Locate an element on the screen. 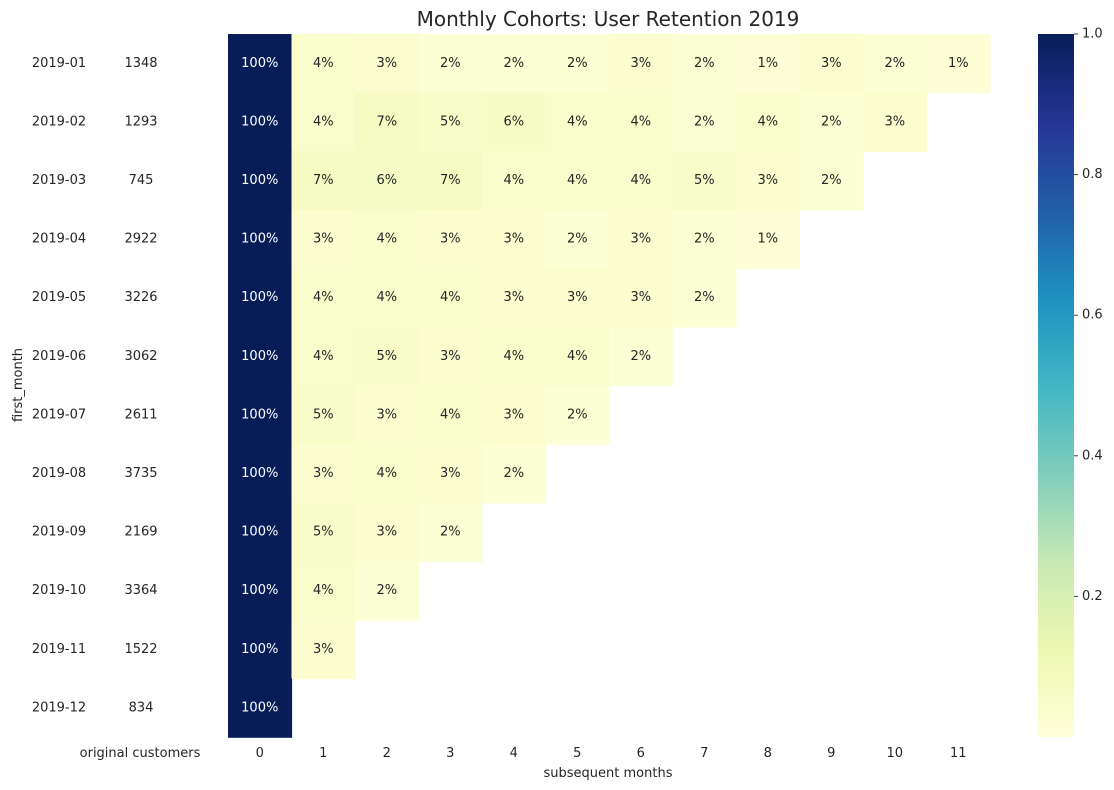 This screenshot has width=1114, height=790. colorbar-tick-label: 0.8 is located at coordinates (1092, 174).